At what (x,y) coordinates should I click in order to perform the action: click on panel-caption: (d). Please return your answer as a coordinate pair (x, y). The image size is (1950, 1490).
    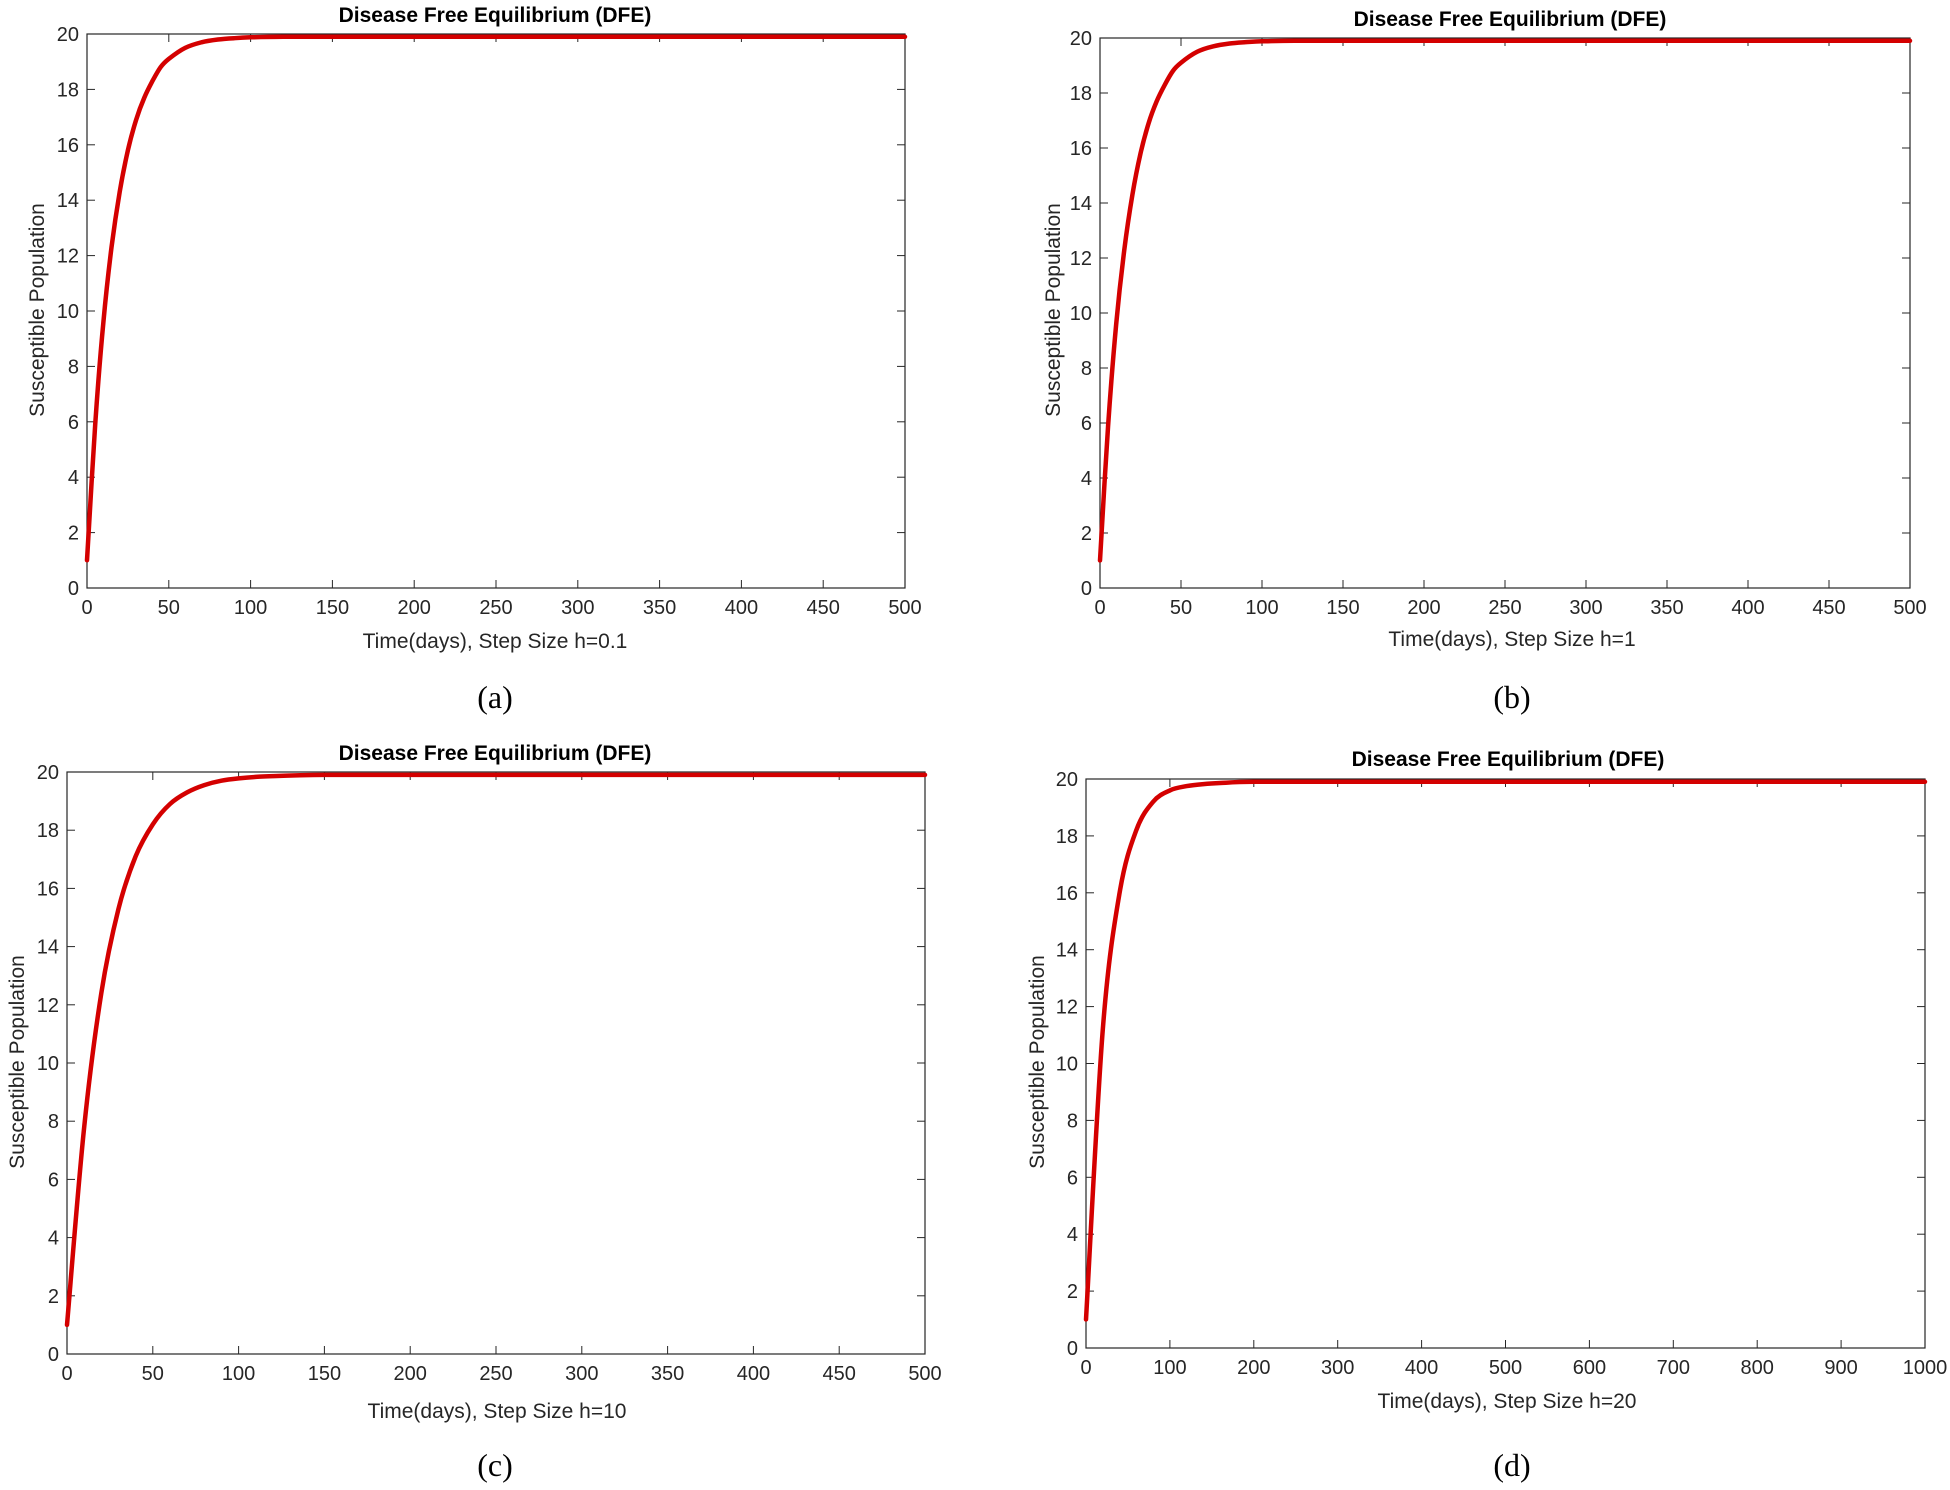
    Looking at the image, I should click on (1511, 1465).